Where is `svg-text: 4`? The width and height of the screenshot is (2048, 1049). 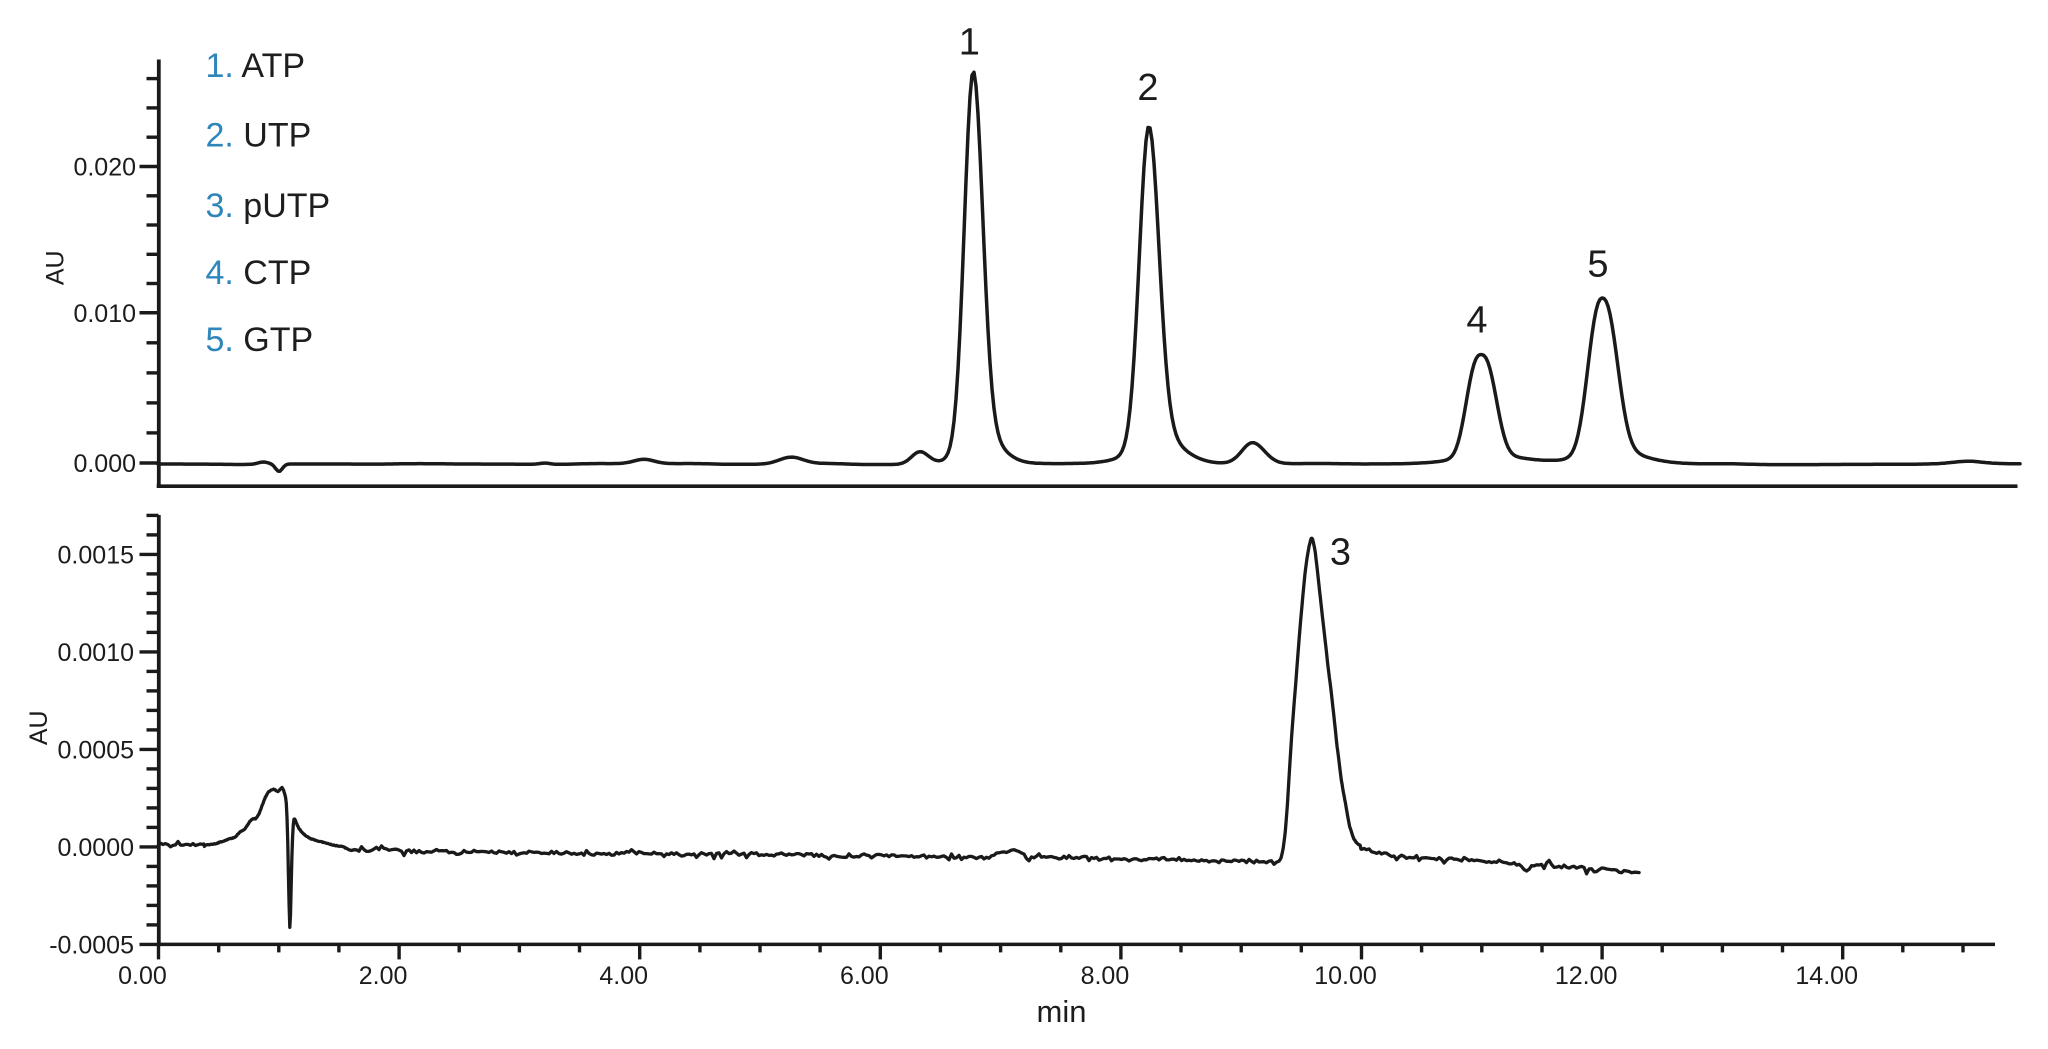
svg-text: 4 is located at coordinates (1476, 321).